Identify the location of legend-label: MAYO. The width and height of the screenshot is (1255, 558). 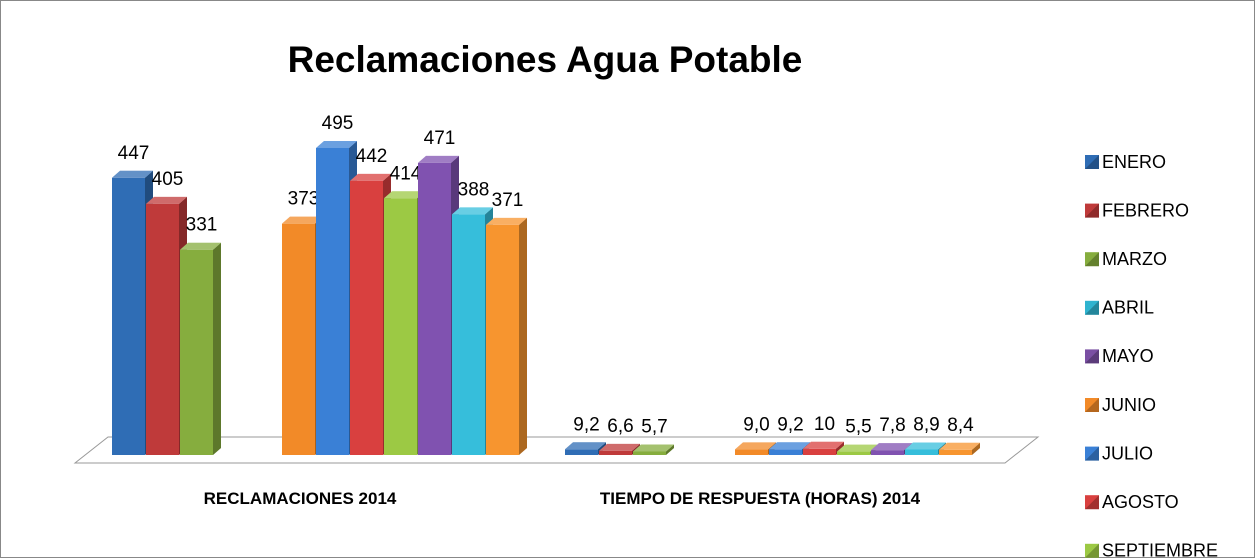
(1128, 356).